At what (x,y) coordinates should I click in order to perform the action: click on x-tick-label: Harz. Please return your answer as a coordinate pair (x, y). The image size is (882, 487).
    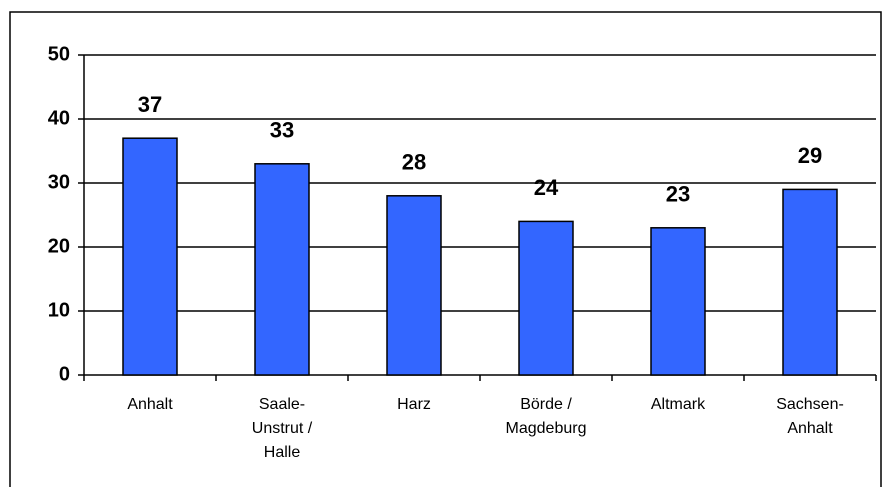
    Looking at the image, I should click on (414, 404).